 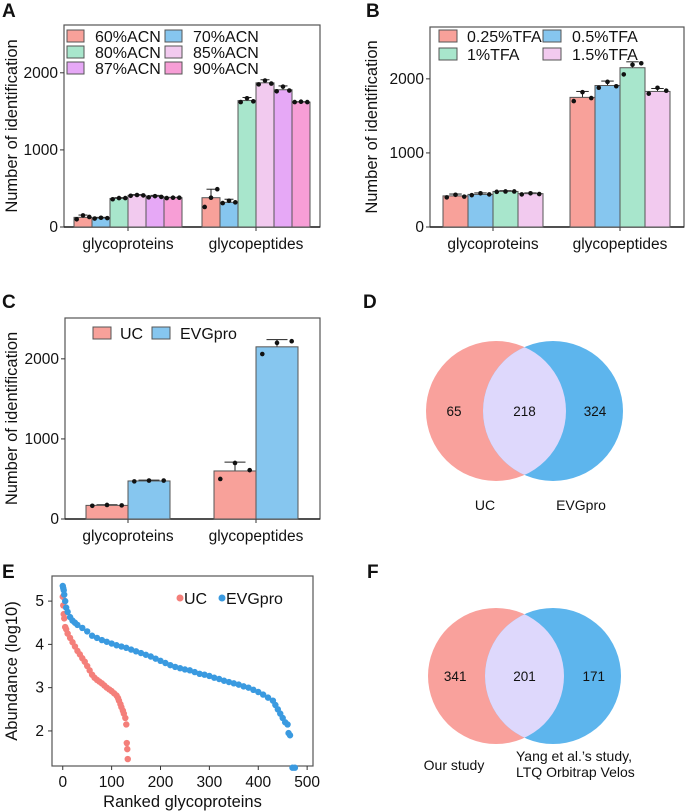 I want to click on legend-label: 0.5%TFA, so click(x=605, y=37).